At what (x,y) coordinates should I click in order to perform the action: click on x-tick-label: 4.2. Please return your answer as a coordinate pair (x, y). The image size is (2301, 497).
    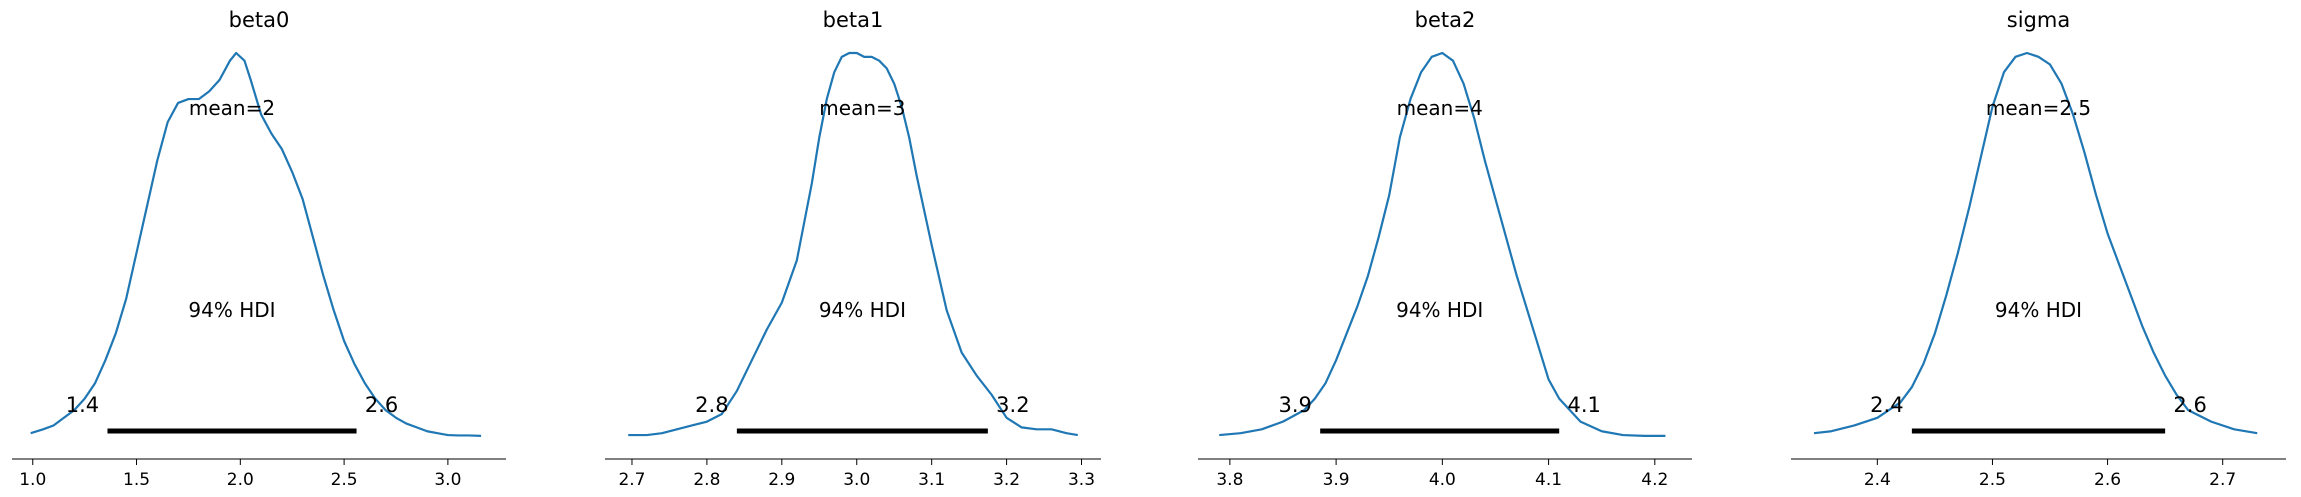
    Looking at the image, I should click on (1654, 480).